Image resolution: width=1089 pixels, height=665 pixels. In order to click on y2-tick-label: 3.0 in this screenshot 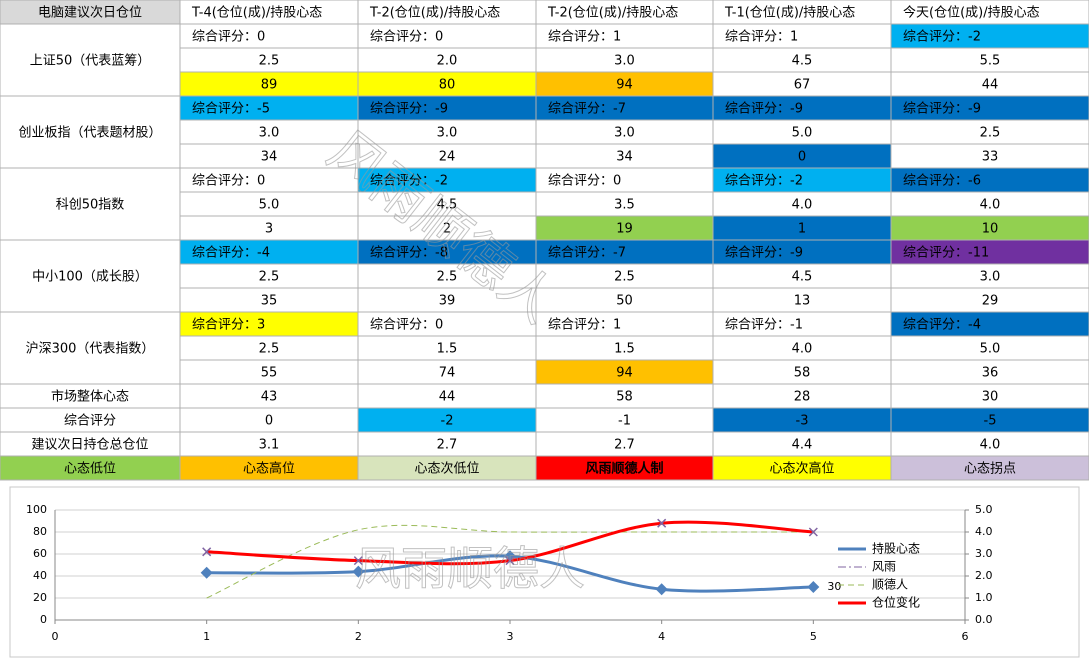, I will do `click(984, 553)`.